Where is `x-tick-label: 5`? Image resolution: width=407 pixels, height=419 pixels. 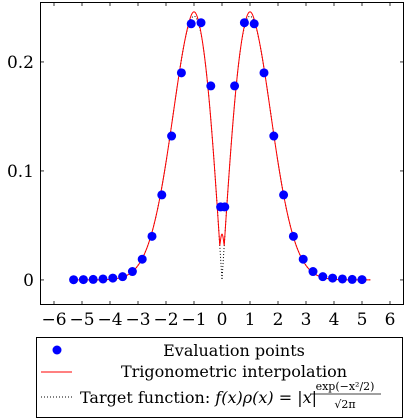
x-tick-label: 5 is located at coordinates (362, 320).